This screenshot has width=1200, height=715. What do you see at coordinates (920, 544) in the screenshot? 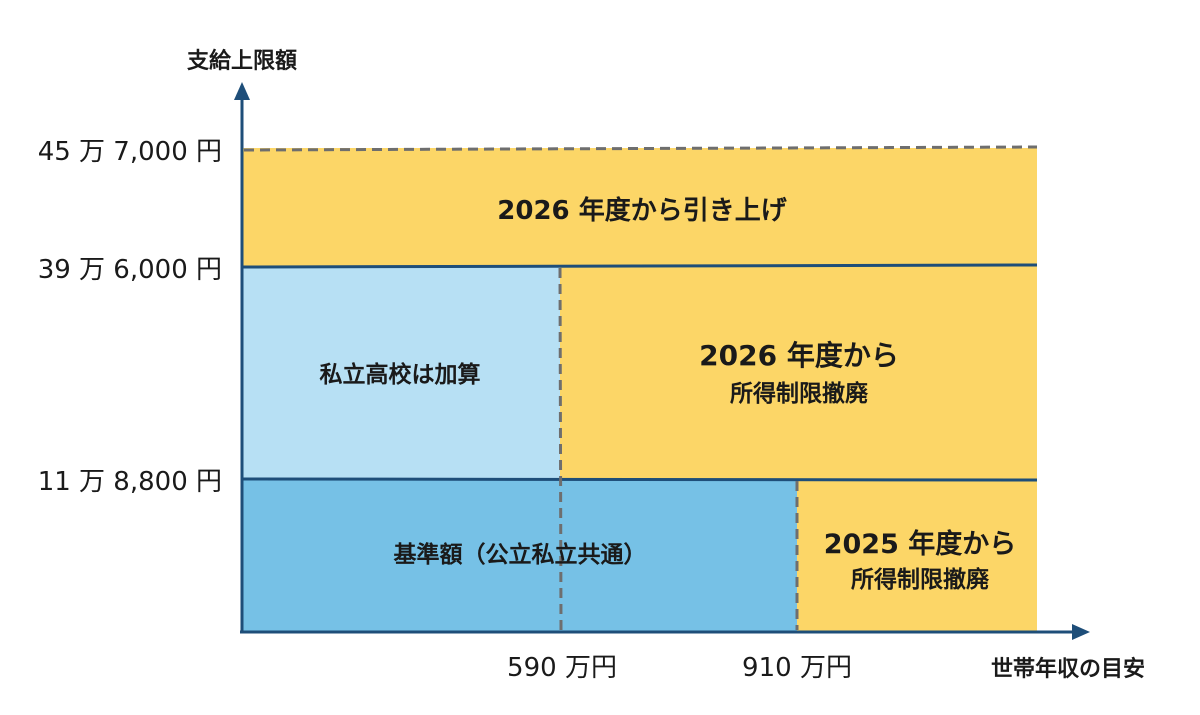
I see `label-abolish-2025-line1: 2025 年度から` at bounding box center [920, 544].